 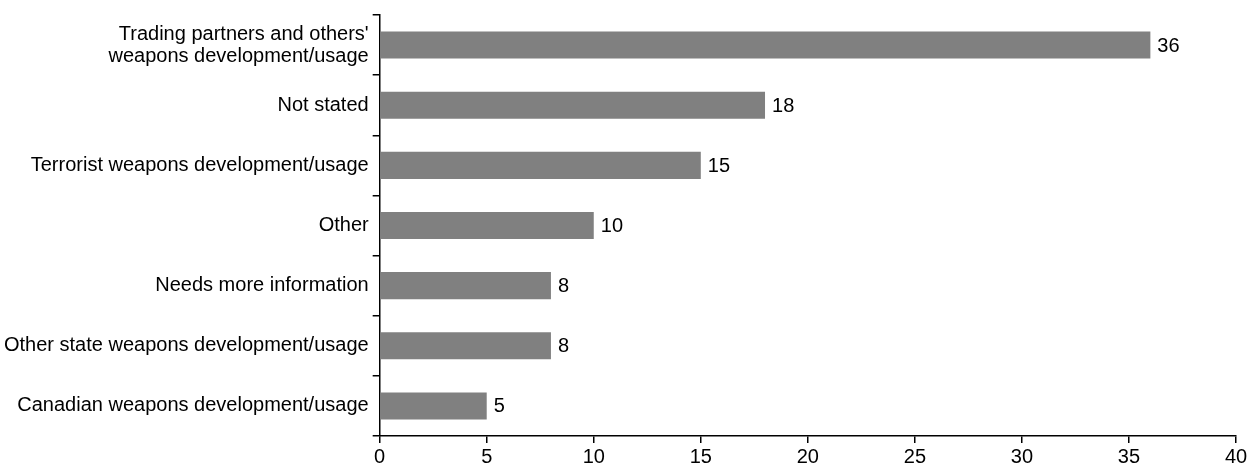 What do you see at coordinates (262, 284) in the screenshot?
I see `y-tick-label: Needs more information` at bounding box center [262, 284].